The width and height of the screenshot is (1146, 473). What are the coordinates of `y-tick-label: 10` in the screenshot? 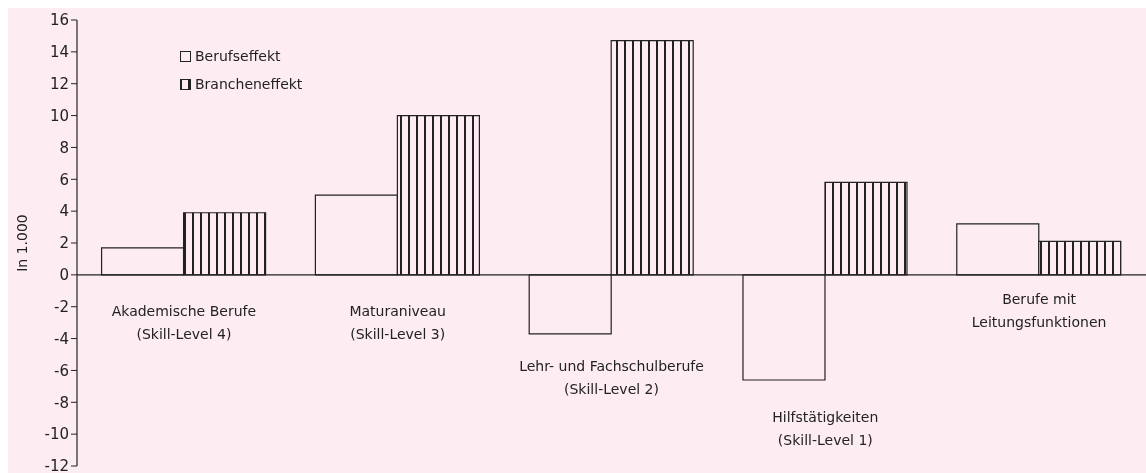 It's located at (59, 115).